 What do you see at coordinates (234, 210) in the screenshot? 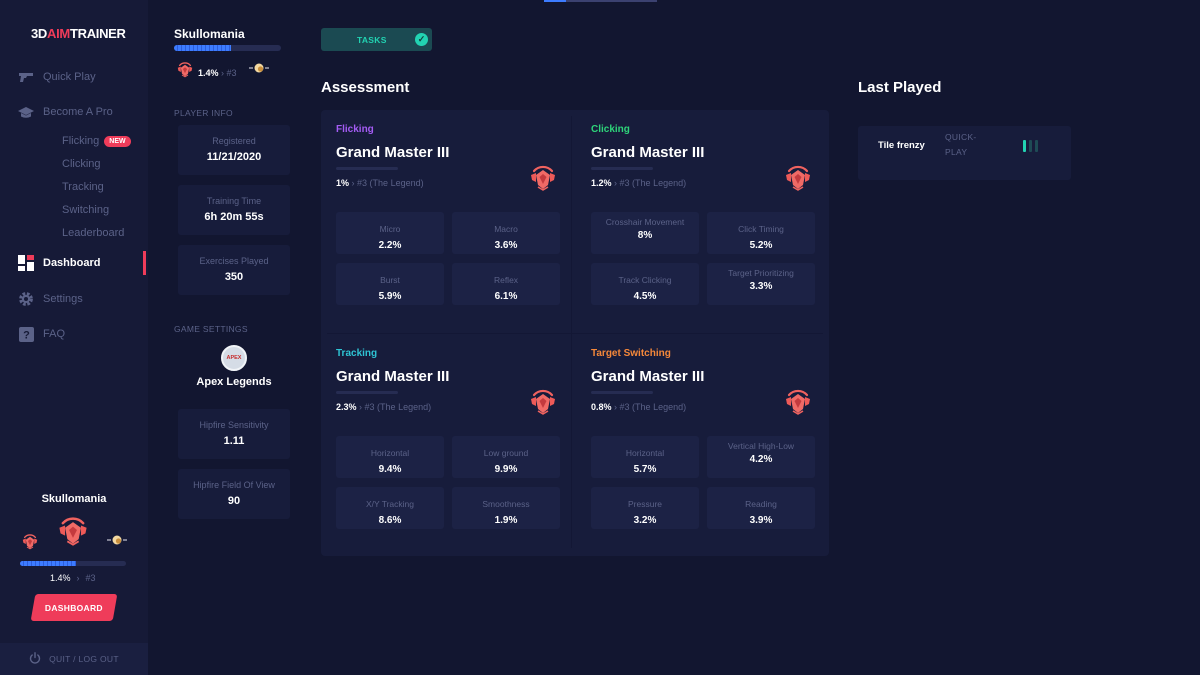
I see `training-time-card: Training Time 6h 20m 55s` at bounding box center [234, 210].